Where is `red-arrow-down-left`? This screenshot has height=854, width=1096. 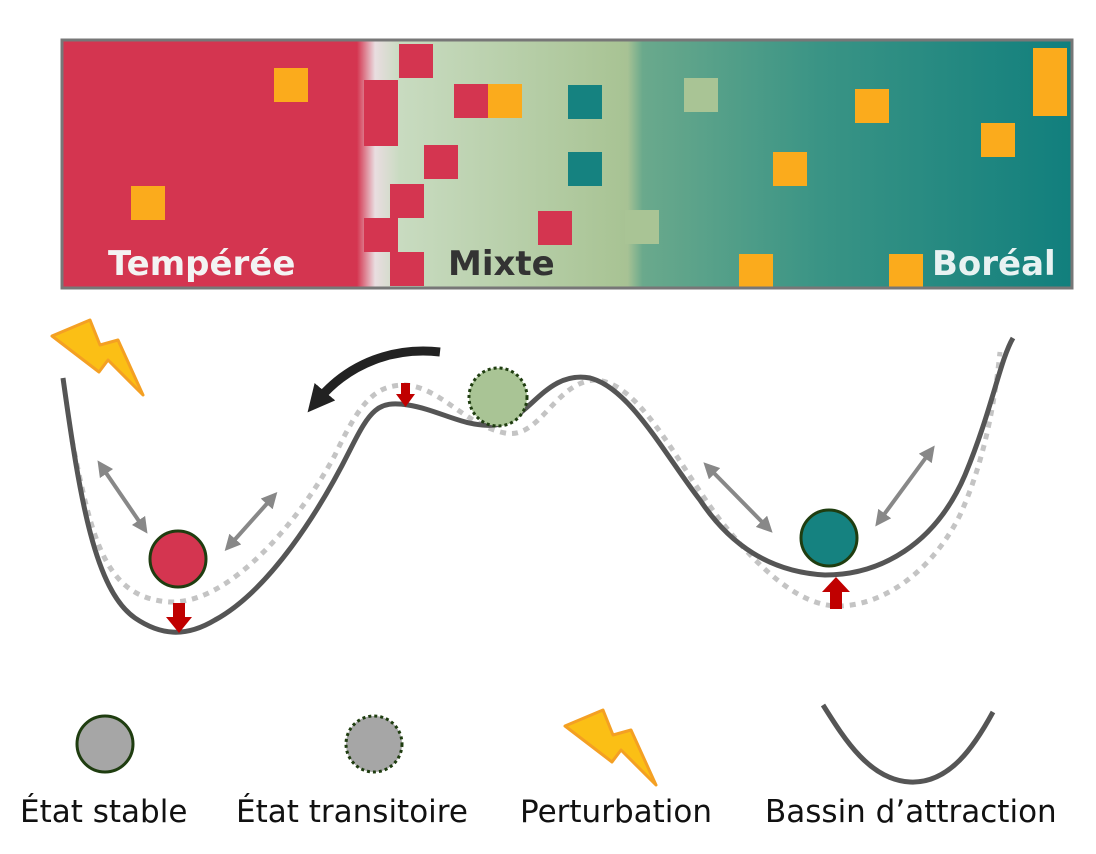
red-arrow-down-left is located at coordinates (179, 618).